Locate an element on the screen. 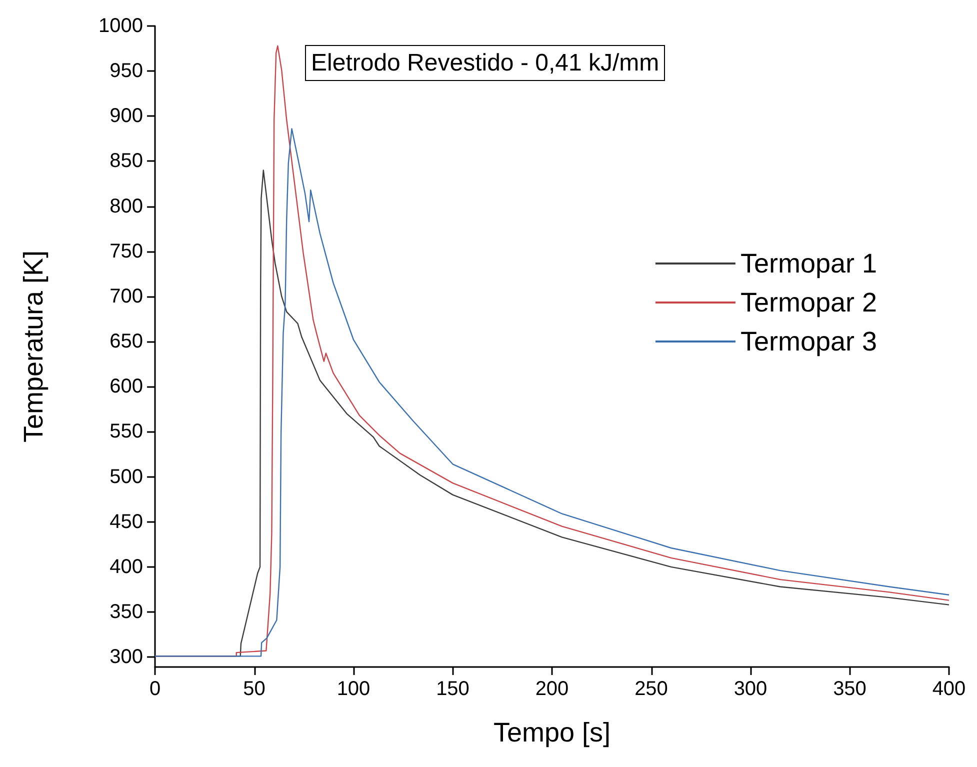  y-tick-label: 850 is located at coordinates (126, 161).